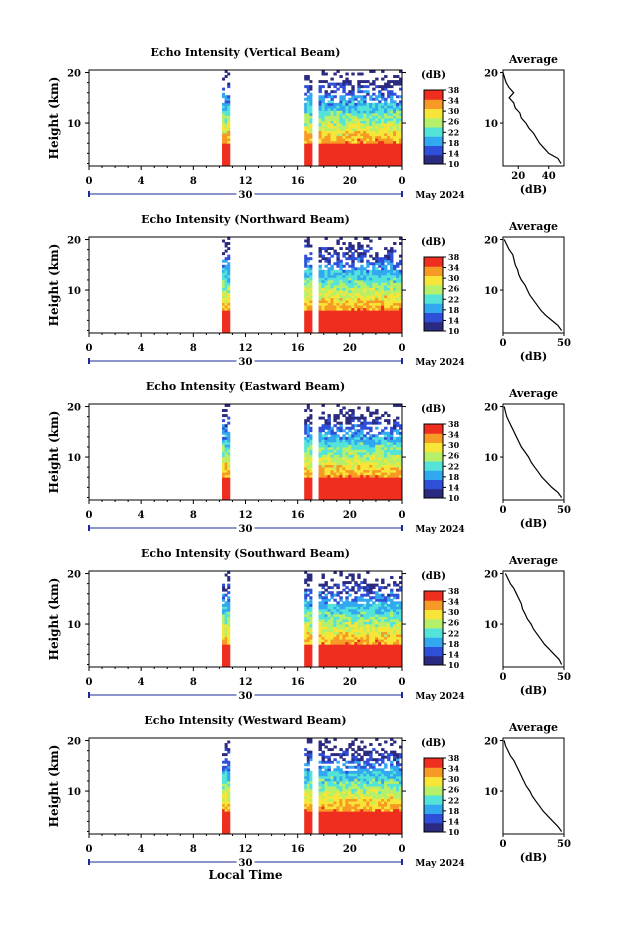  I want to click on average-profile-line, so click(533, 619).